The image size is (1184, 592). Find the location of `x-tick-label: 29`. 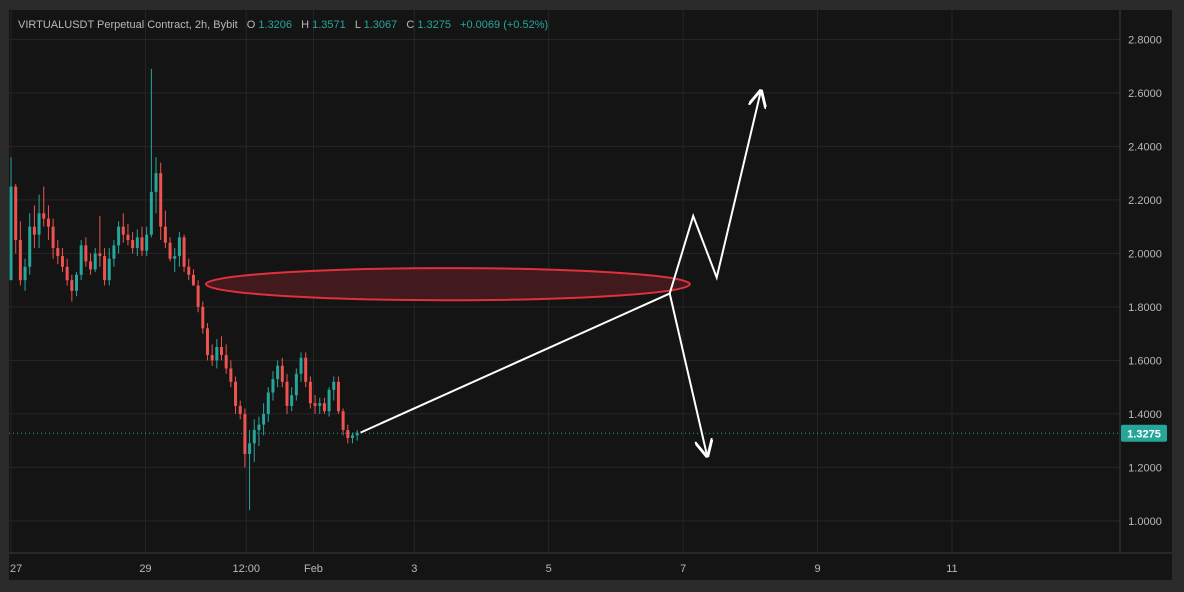

x-tick-label: 29 is located at coordinates (145, 569).